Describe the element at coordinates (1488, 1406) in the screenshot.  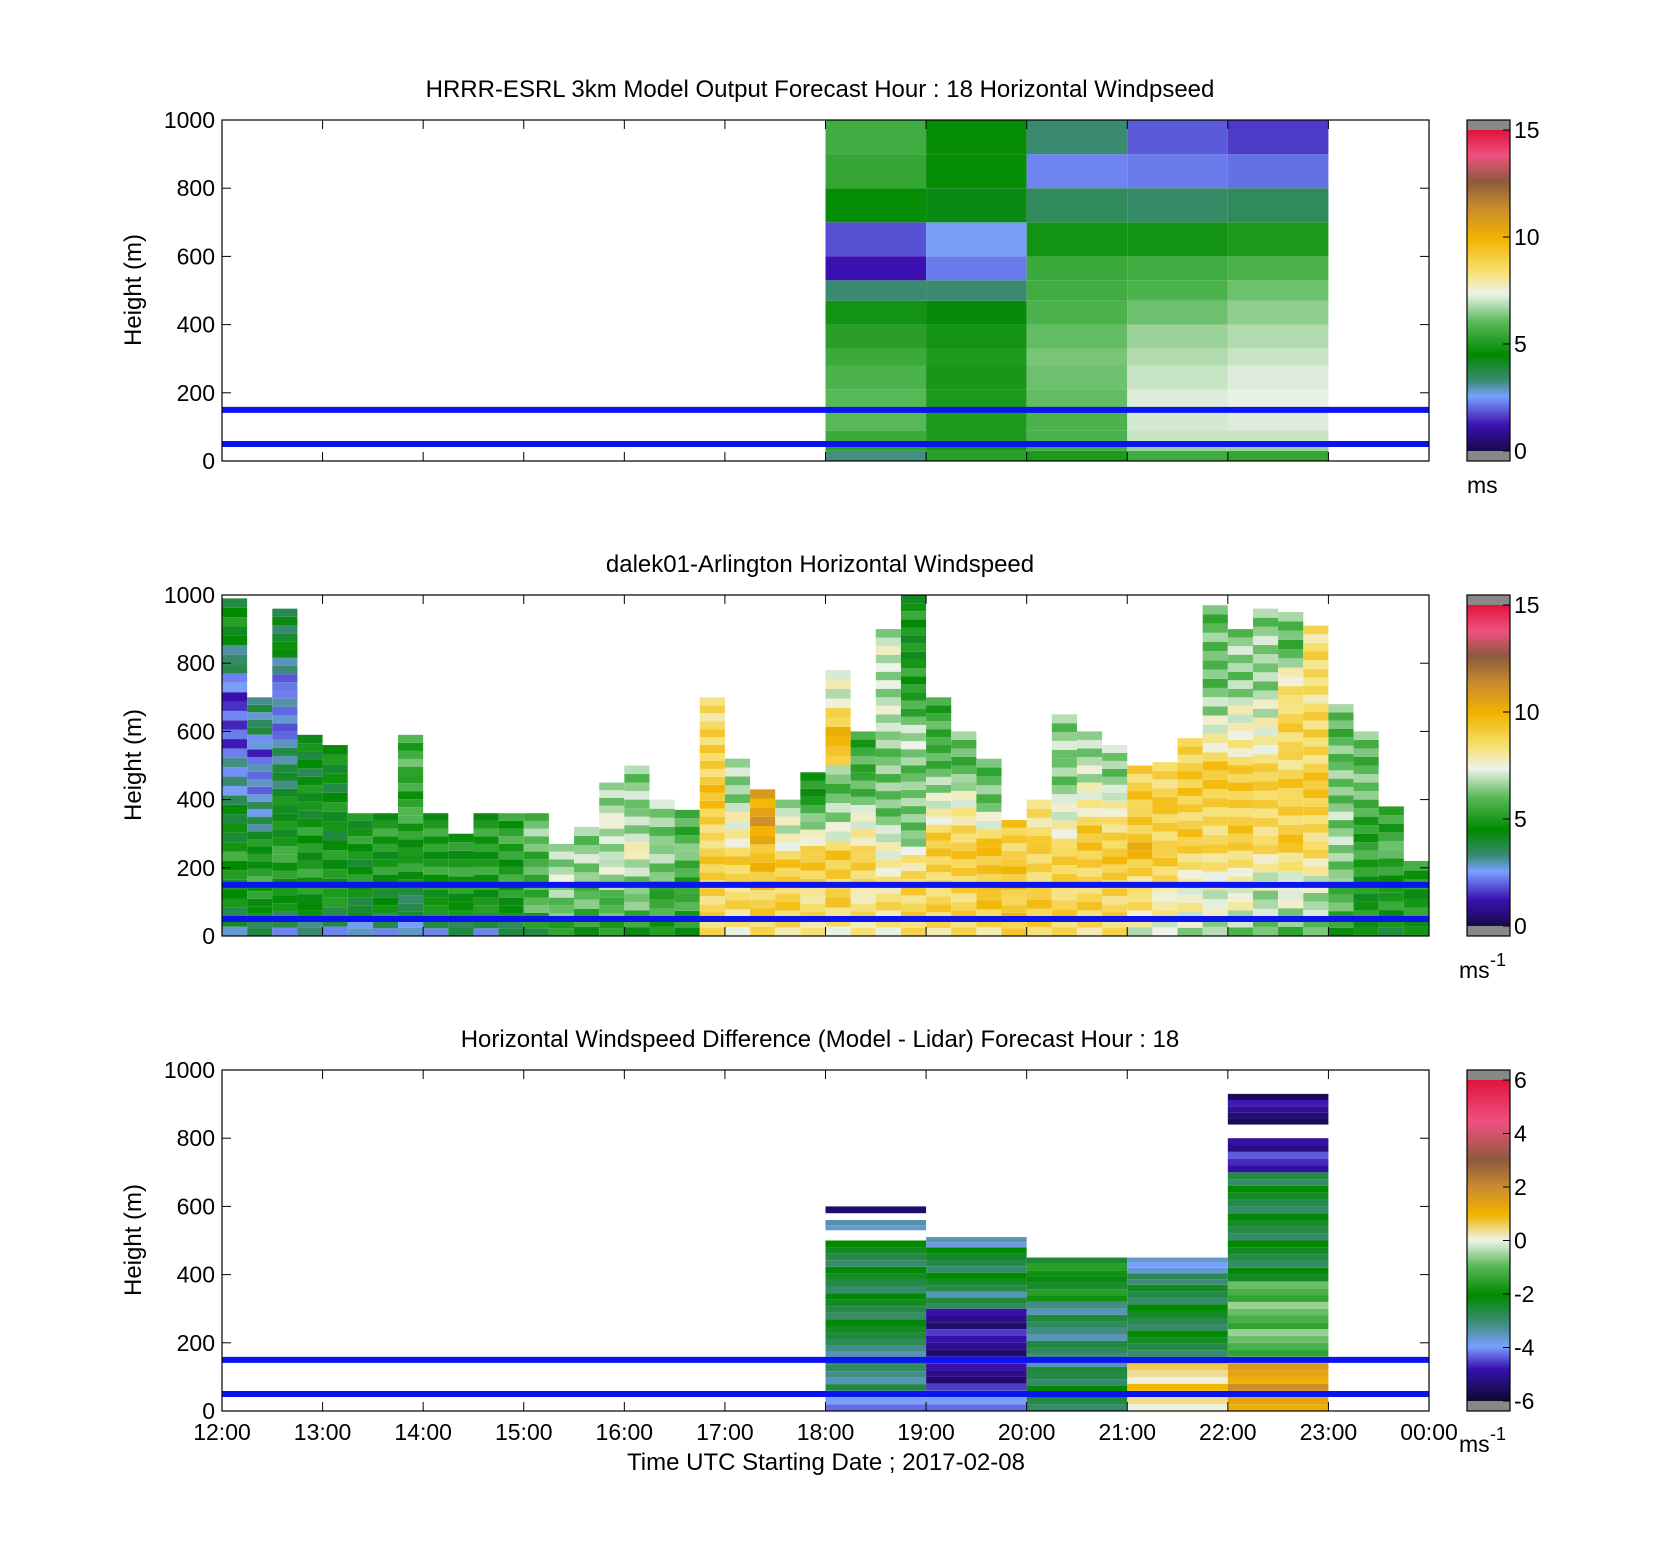
I see `colorbar-underflow-cap` at that location.